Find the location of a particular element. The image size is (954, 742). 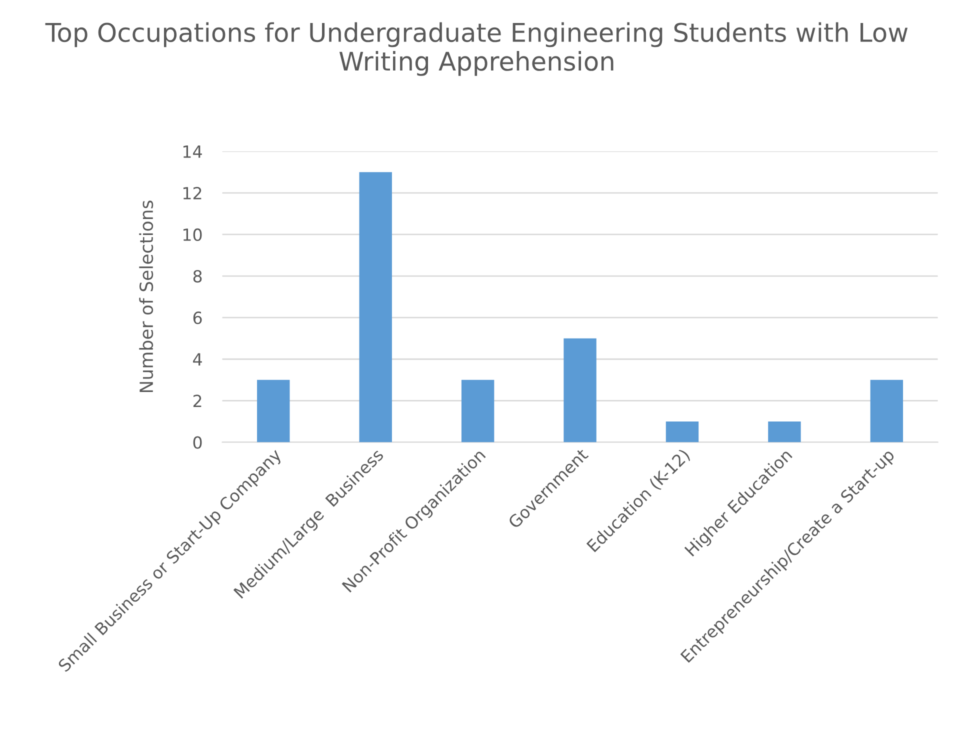

y-tick-label: 0 is located at coordinates (197, 442).